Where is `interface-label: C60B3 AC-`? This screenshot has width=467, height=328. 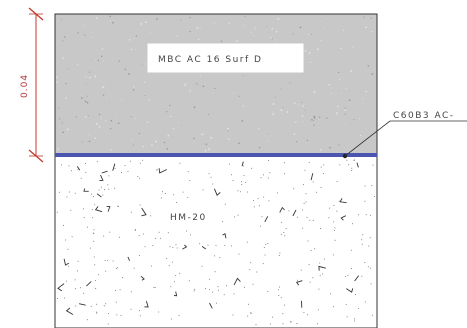 interface-label: C60B3 AC- is located at coordinates (424, 116).